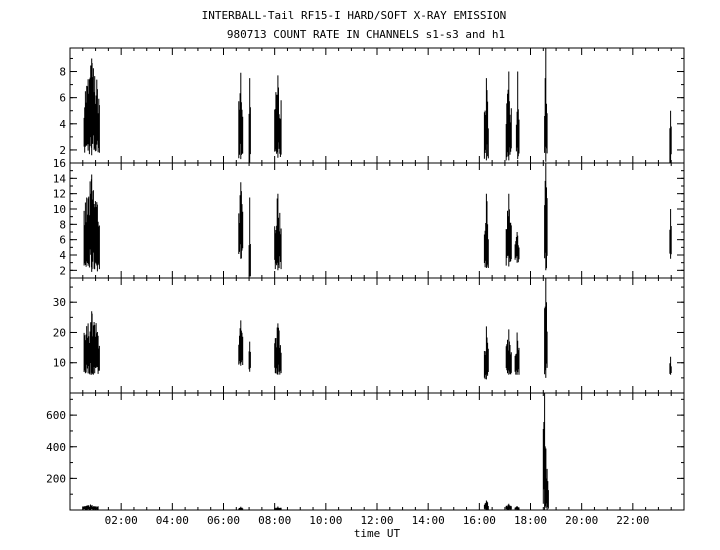  I want to click on x-tick-label: 20:00, so click(581, 520).